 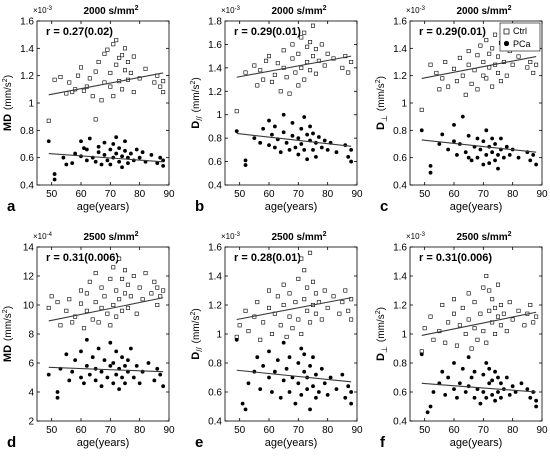 What do you see at coordinates (481, 237) in the screenshot?
I see `panel-title-text: 2500 s/mm` at bounding box center [481, 237].